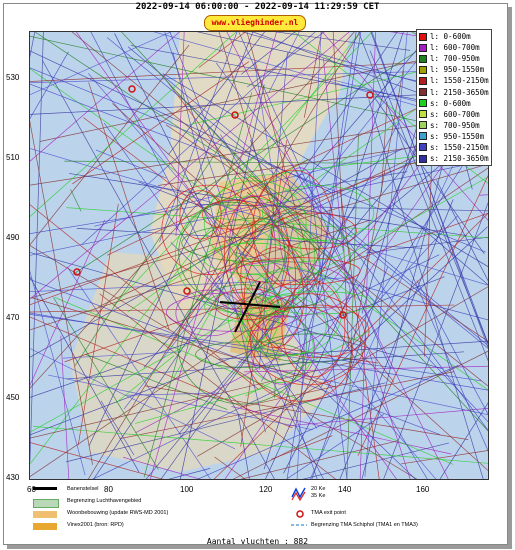 Image resolution: width=515 pixels, height=550 pixels. Describe the element at coordinates (454, 69) in the screenshot. I see `legend-item: l: 950-1550m` at that location.